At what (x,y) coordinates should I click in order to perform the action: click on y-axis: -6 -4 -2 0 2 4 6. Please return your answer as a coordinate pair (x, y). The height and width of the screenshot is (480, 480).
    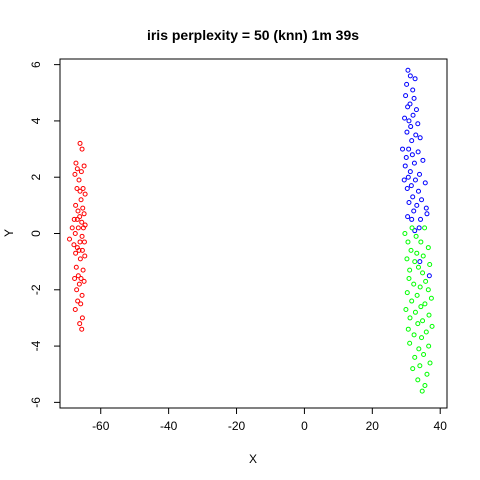
    Looking at the image, I should click on (45, 234).